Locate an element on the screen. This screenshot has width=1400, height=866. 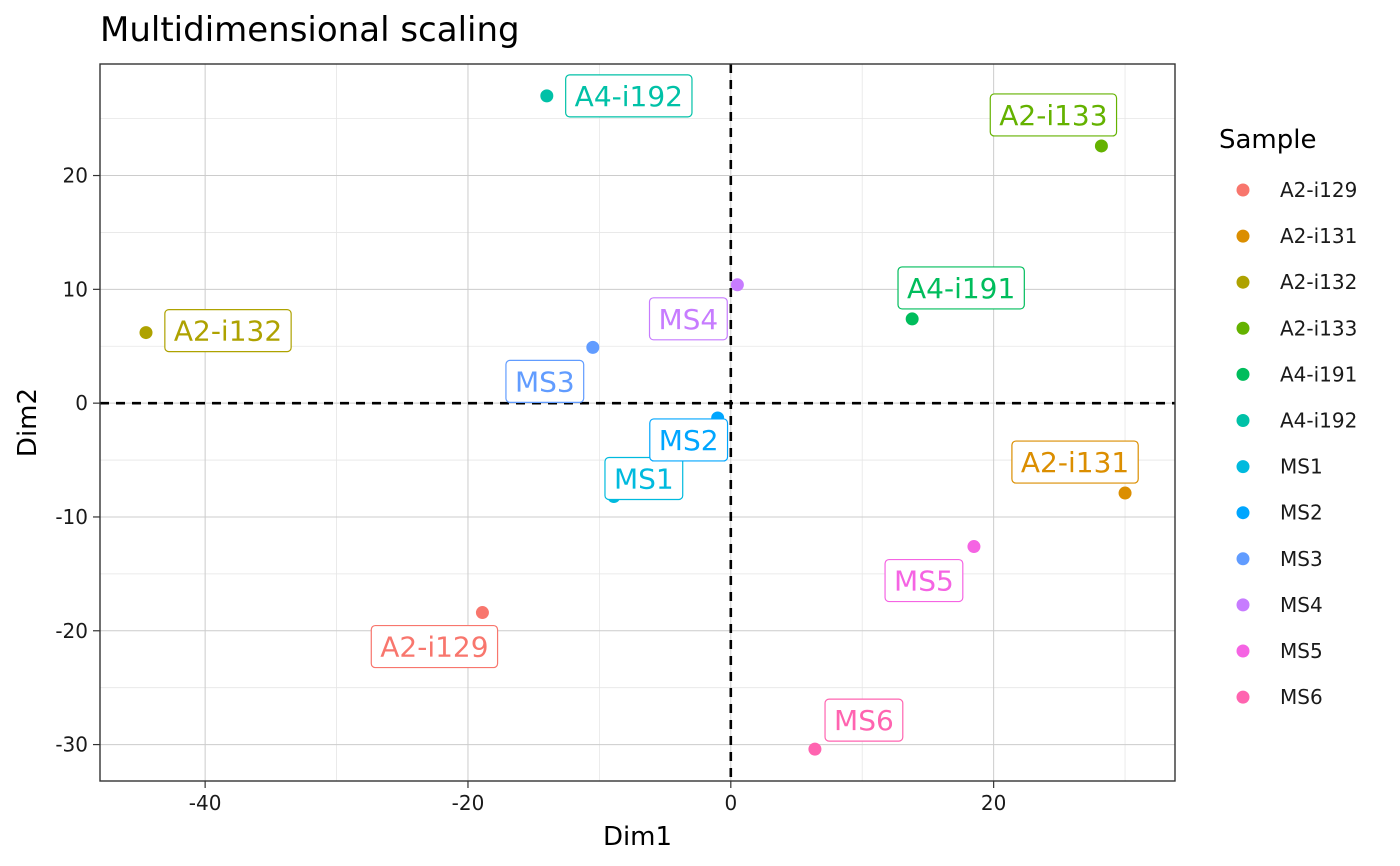
label-text: A2-i132 is located at coordinates (228, 331).